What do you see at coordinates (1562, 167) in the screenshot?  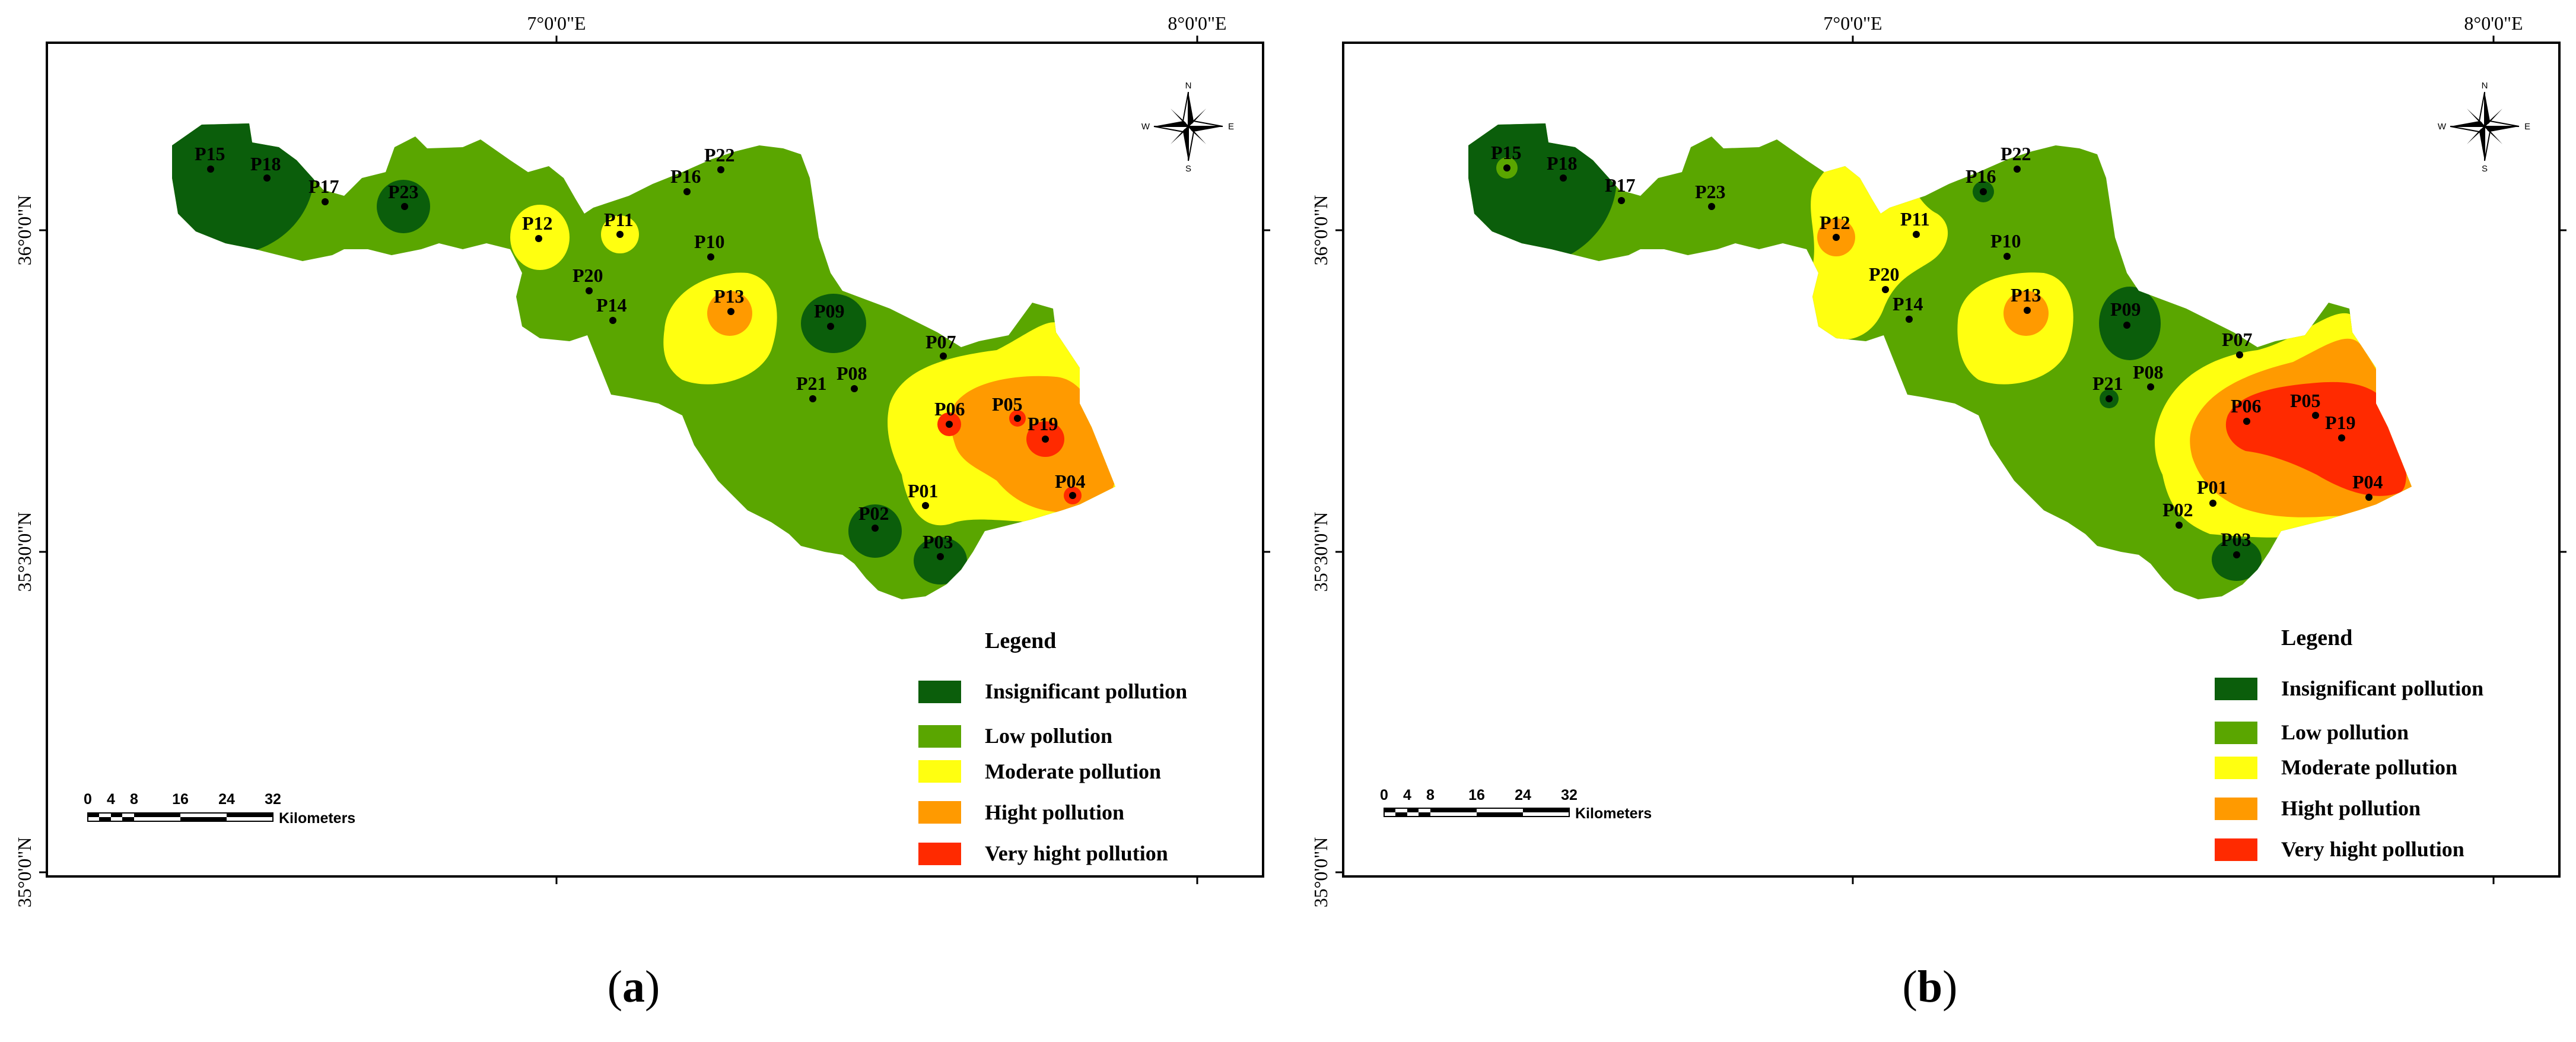 I see `sampling-point: P18` at bounding box center [1562, 167].